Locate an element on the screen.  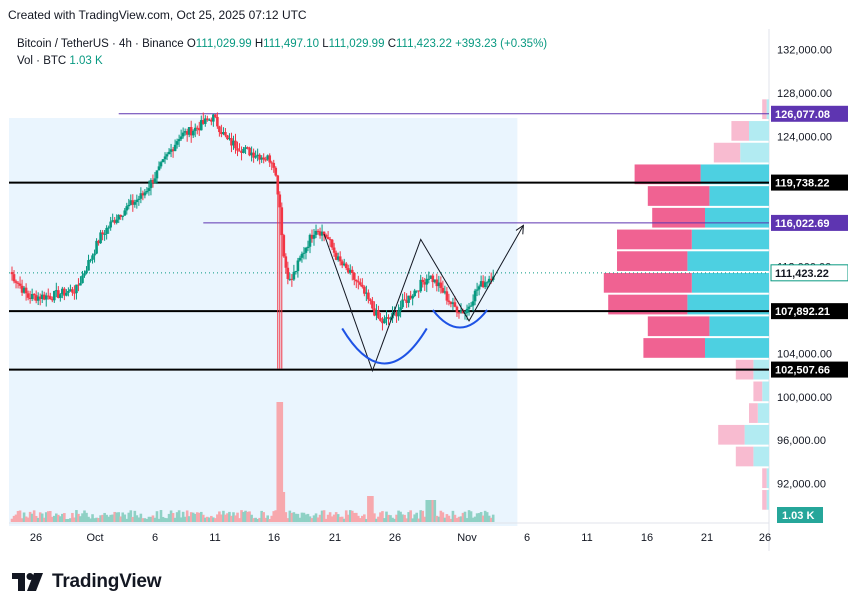
volume-profile-buy-bar is located at coordinates (647, 282).